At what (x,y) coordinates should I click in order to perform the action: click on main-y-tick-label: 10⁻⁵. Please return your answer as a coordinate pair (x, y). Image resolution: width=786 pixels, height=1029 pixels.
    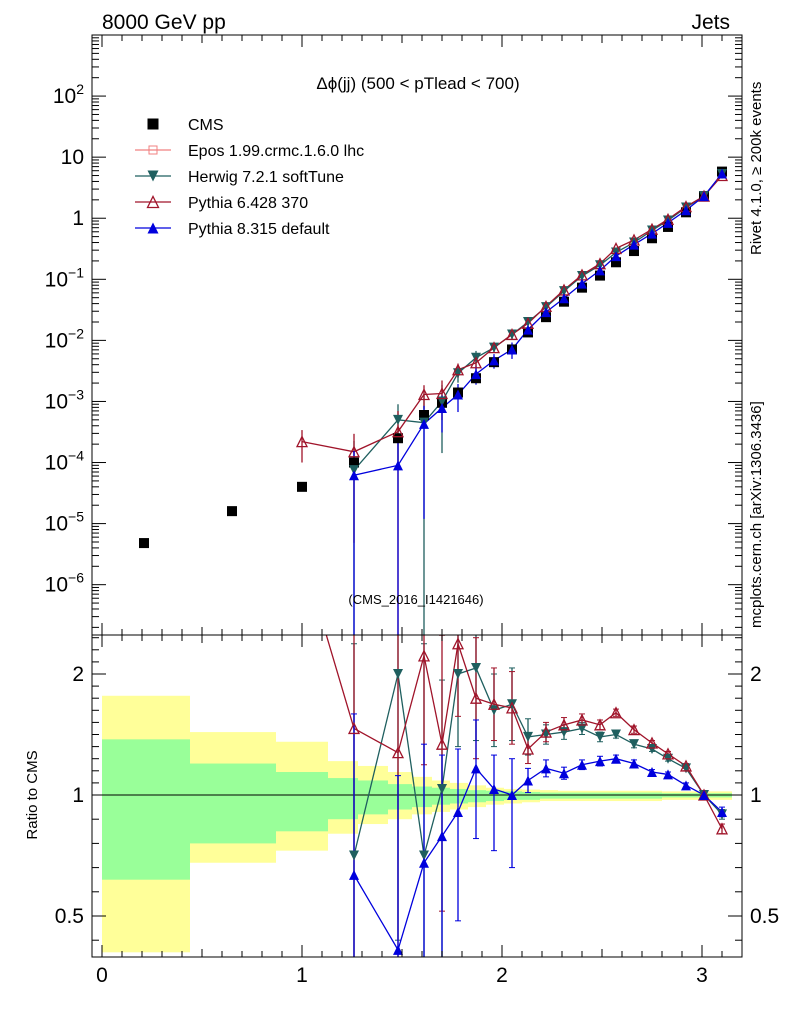
    Looking at the image, I should click on (65, 522).